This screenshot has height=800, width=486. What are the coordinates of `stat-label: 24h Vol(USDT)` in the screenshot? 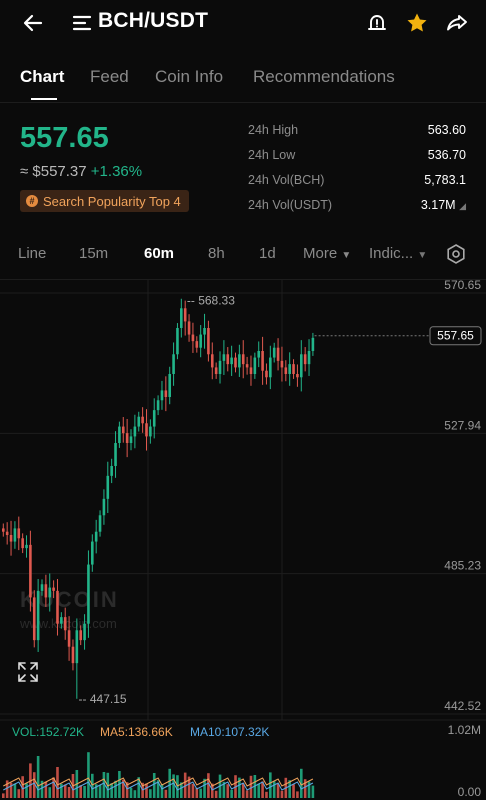 It's located at (290, 205).